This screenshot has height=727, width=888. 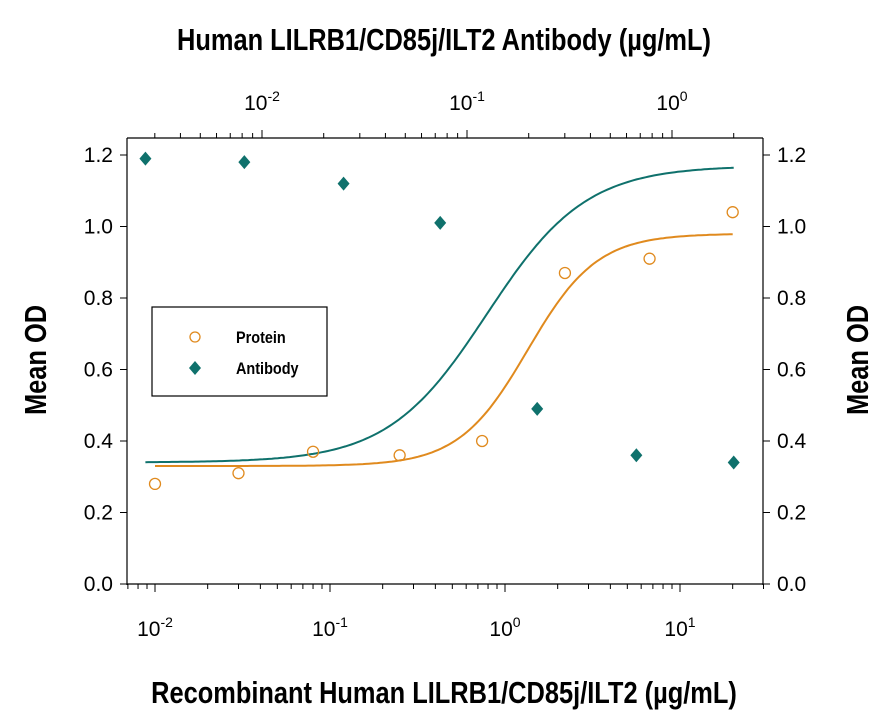 I want to click on left-axis-title: Mean OD, so click(x=36, y=360).